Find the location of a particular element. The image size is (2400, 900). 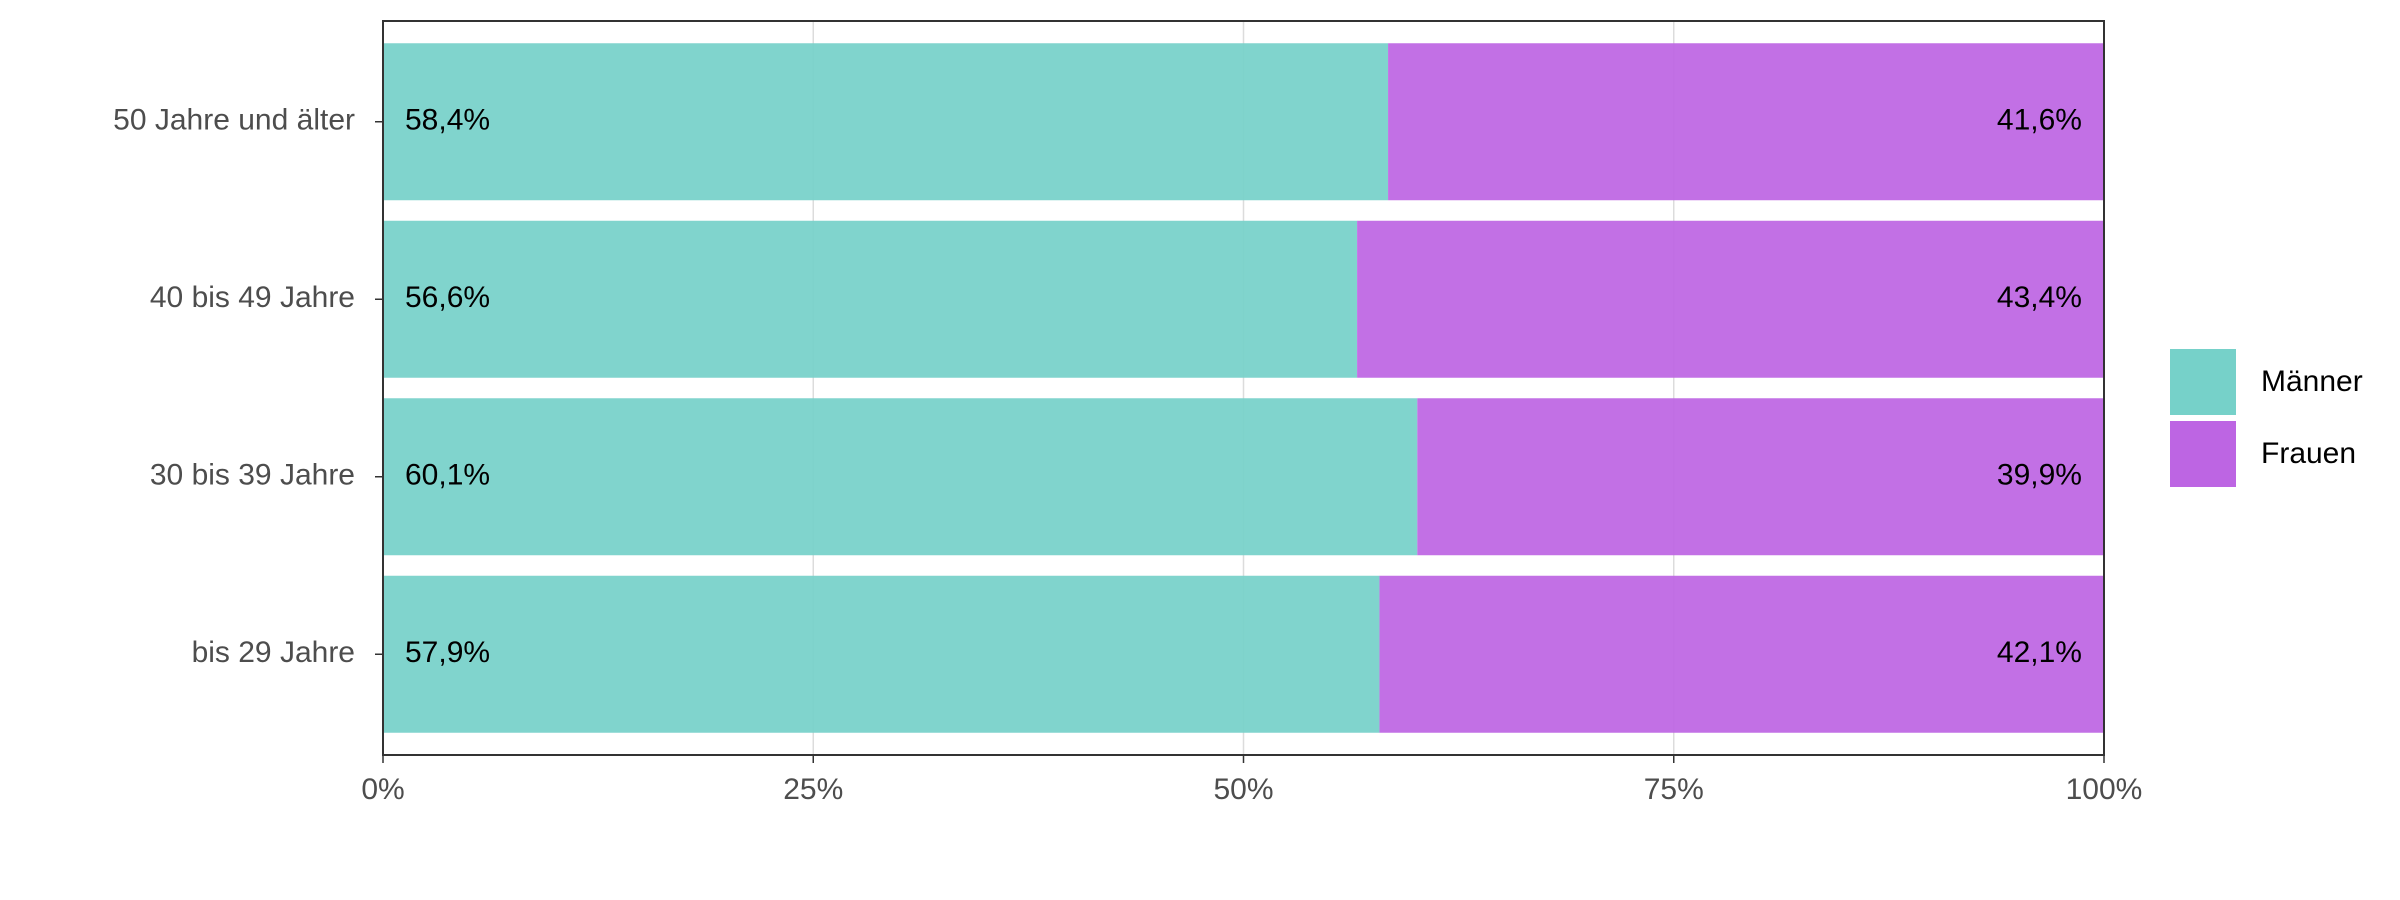

legend-label: Männer is located at coordinates (2312, 381).